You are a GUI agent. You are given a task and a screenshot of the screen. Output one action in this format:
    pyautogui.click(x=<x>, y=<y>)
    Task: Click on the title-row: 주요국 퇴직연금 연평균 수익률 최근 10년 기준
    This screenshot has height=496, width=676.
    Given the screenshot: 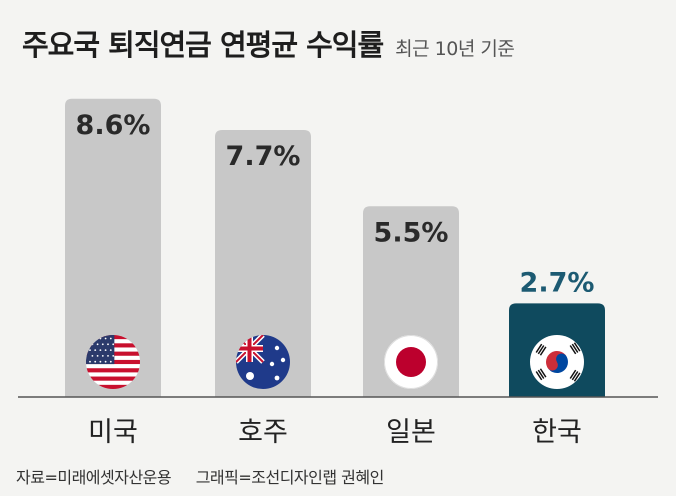 What is the action you would take?
    pyautogui.click(x=268, y=43)
    